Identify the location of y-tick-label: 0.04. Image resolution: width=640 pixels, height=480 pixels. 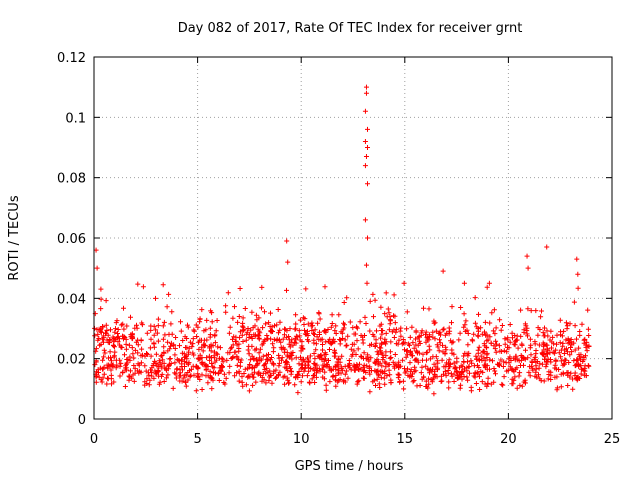
(71, 299).